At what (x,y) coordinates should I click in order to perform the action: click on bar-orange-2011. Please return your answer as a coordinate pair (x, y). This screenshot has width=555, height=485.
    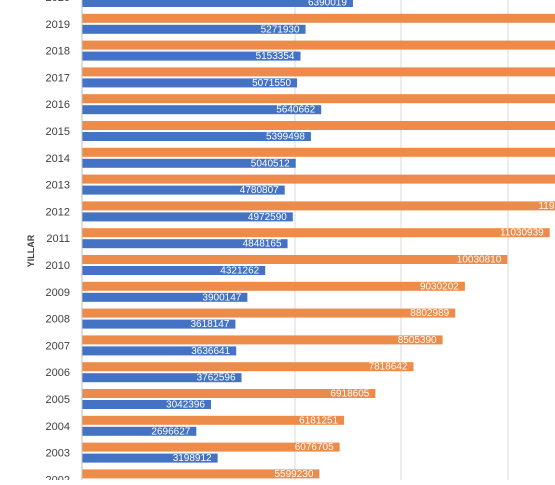
    Looking at the image, I should click on (316, 233).